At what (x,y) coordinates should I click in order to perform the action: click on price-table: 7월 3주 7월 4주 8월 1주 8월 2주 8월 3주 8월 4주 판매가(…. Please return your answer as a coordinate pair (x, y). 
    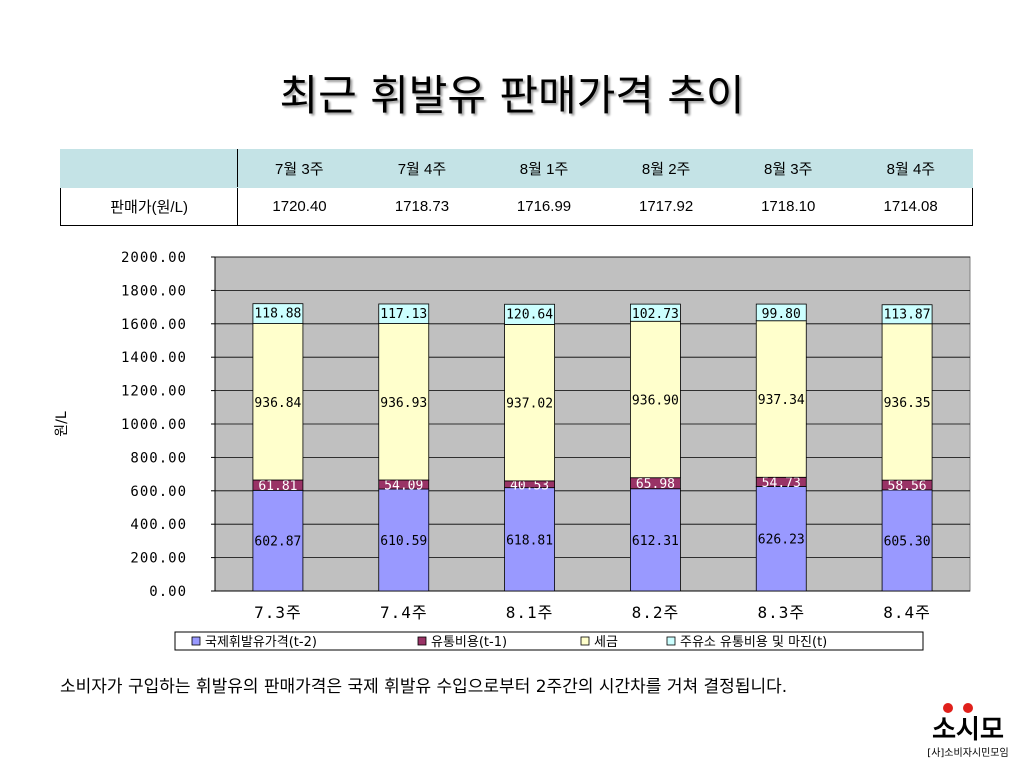
    Looking at the image, I should click on (516, 187).